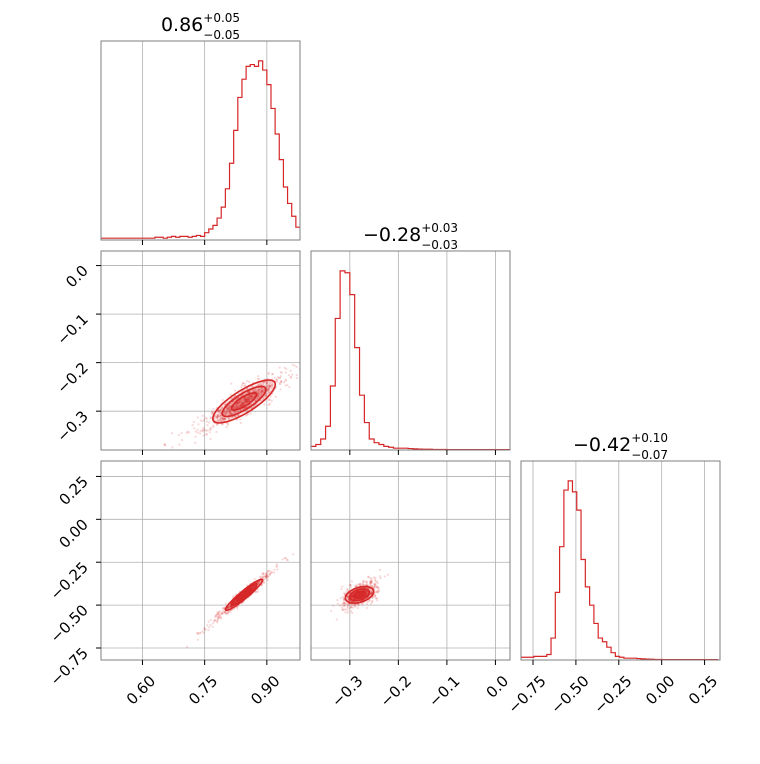  What do you see at coordinates (620, 570) in the screenshot?
I see `histogram-steps` at bounding box center [620, 570].